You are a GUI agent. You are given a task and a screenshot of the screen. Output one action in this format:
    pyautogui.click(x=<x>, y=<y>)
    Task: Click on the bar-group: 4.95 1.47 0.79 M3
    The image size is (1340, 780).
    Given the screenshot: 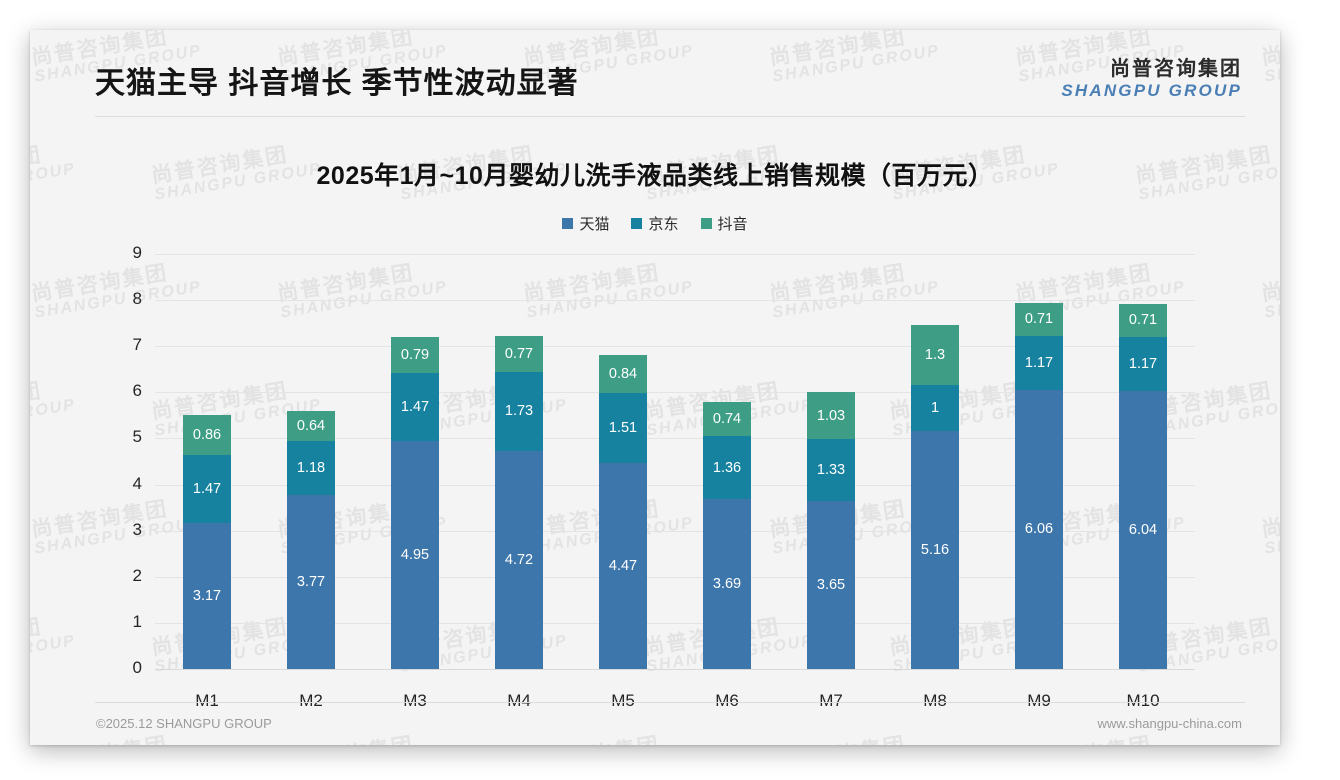 What is the action you would take?
    pyautogui.click(x=415, y=387)
    